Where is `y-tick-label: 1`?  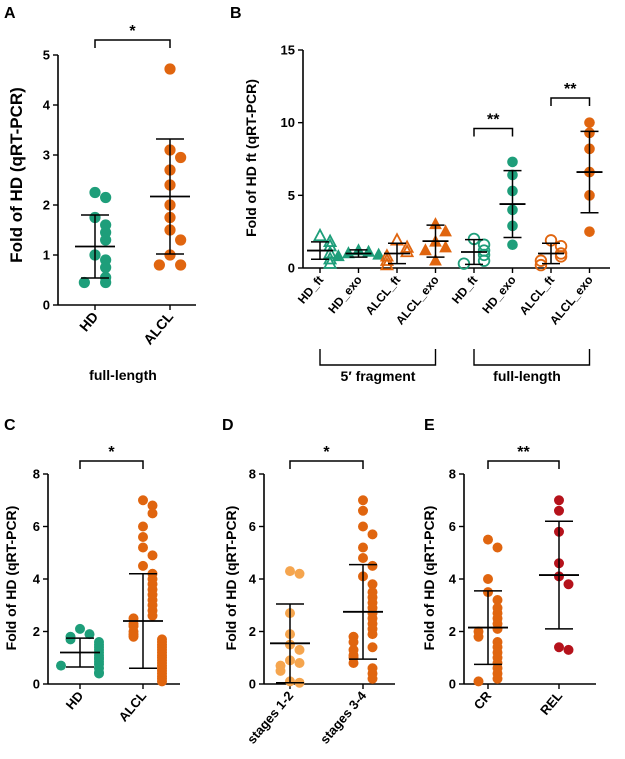
y-tick-label: 1 is located at coordinates (46, 255).